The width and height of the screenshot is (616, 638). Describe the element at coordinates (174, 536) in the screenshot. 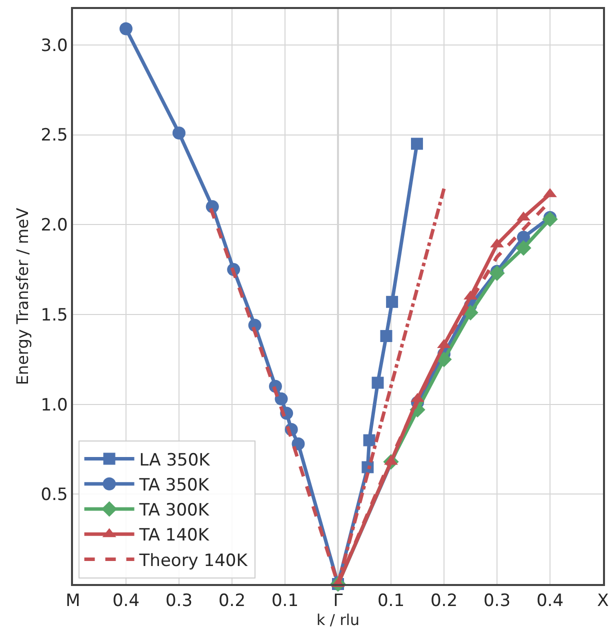

I see `legend-label: TA 140K` at that location.